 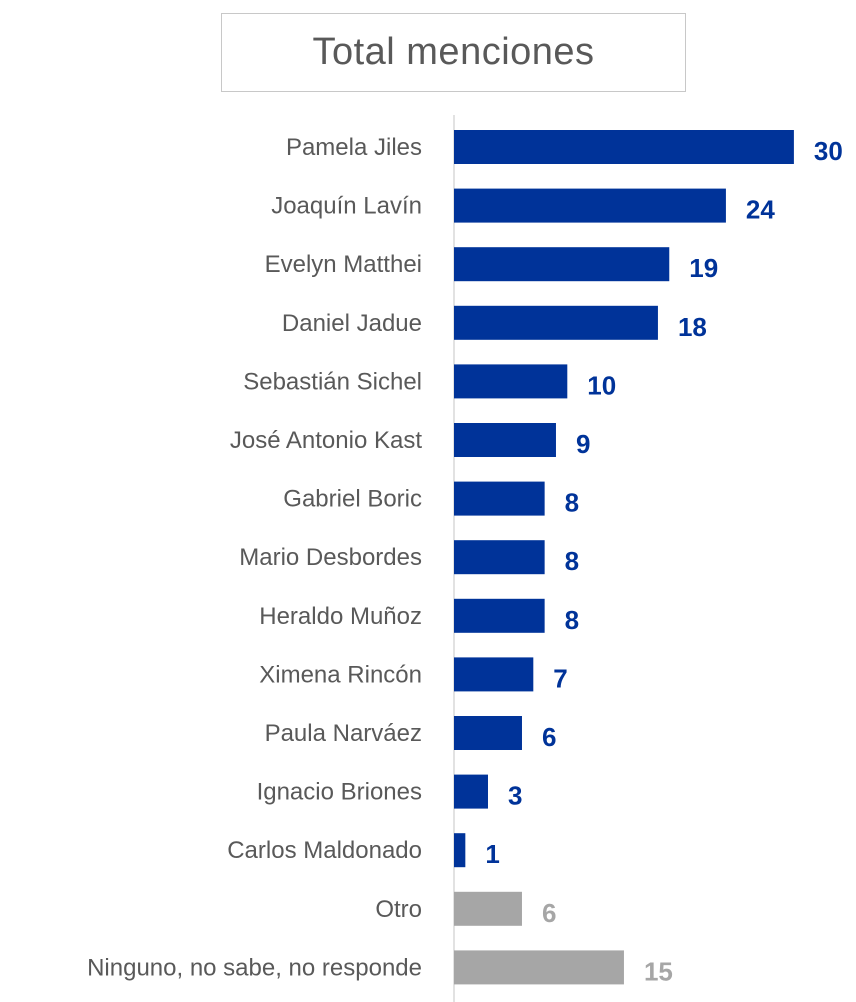 I want to click on category-label-otro: Otro, so click(x=398, y=909).